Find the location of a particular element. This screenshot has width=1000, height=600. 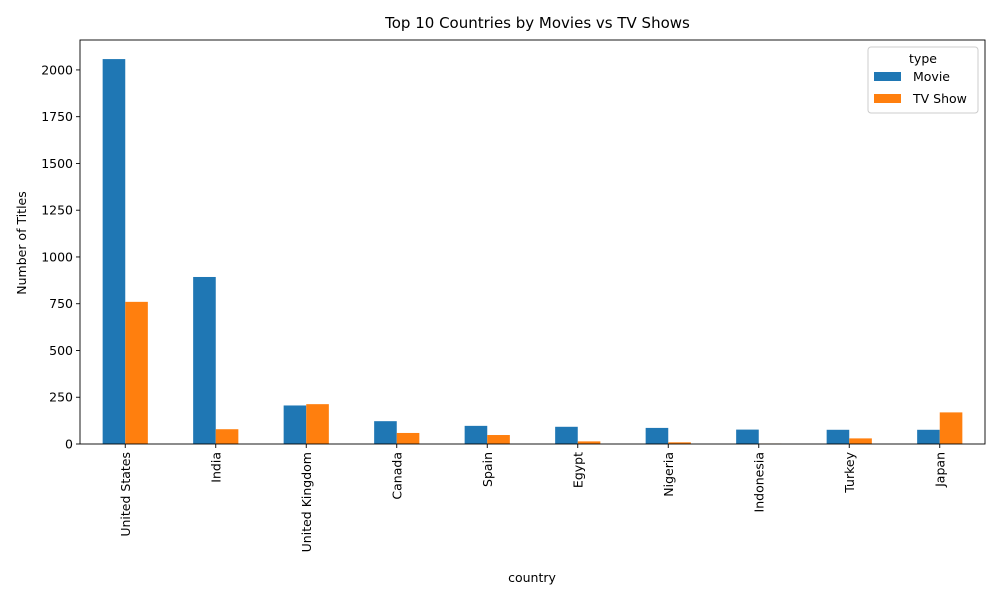

legend: type Movie TV Show is located at coordinates (923, 80).